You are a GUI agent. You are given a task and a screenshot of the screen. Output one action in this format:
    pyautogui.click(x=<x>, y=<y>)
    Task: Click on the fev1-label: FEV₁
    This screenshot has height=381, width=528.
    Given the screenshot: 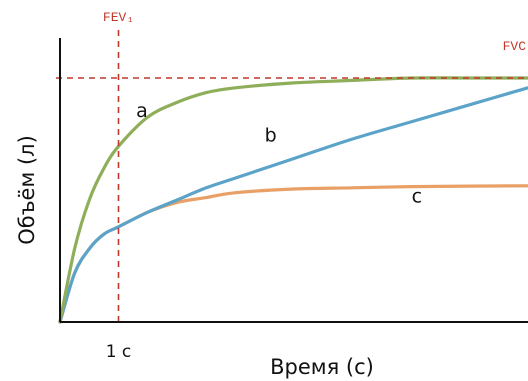 What is the action you would take?
    pyautogui.click(x=118, y=17)
    